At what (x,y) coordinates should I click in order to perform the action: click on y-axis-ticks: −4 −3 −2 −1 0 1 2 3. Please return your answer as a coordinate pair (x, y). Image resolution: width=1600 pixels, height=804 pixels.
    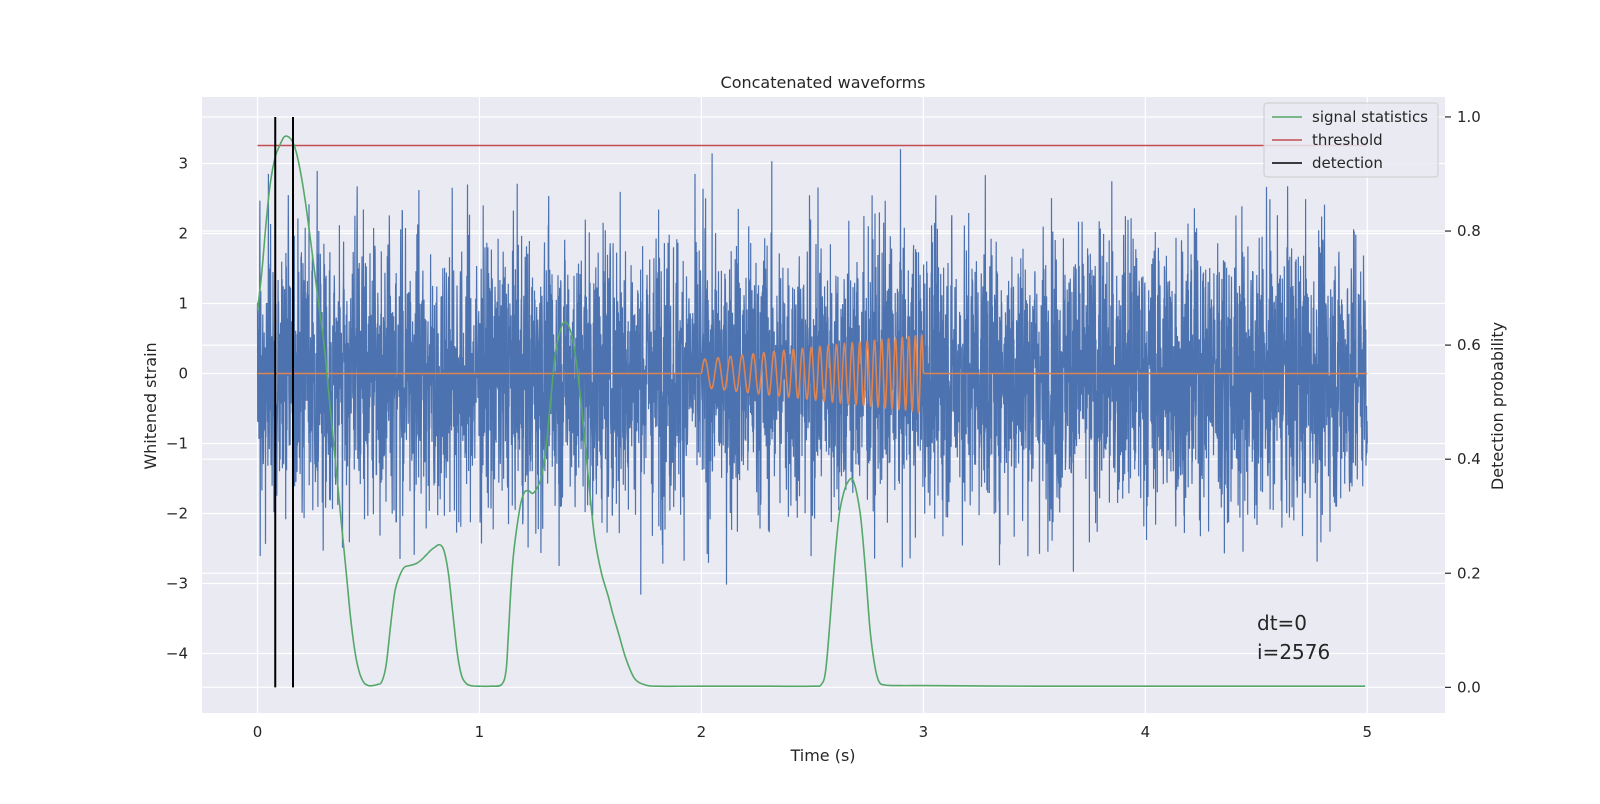
    Looking at the image, I should click on (177, 409).